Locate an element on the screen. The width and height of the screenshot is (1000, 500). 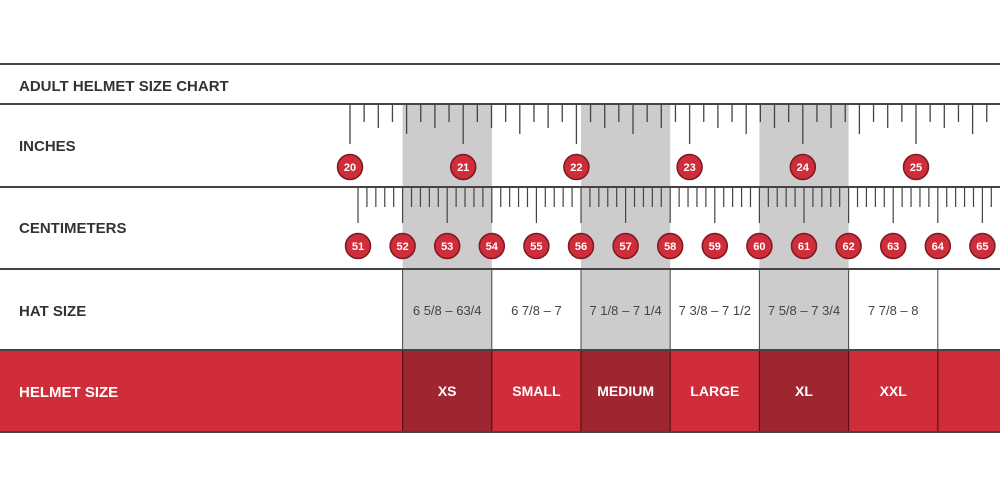
row-label-hat-size: HAT SIZE is located at coordinates (52, 311).